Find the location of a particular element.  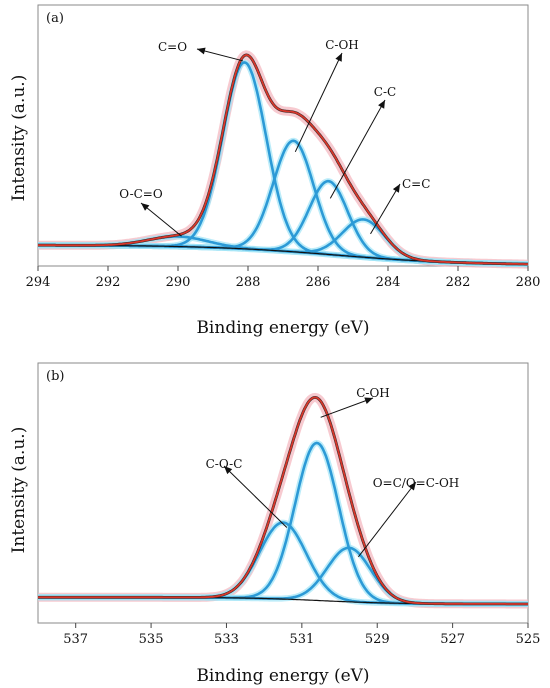

x-ticks-a: 294 292 290 288 286 284 282 280 is located at coordinates (283, 278).